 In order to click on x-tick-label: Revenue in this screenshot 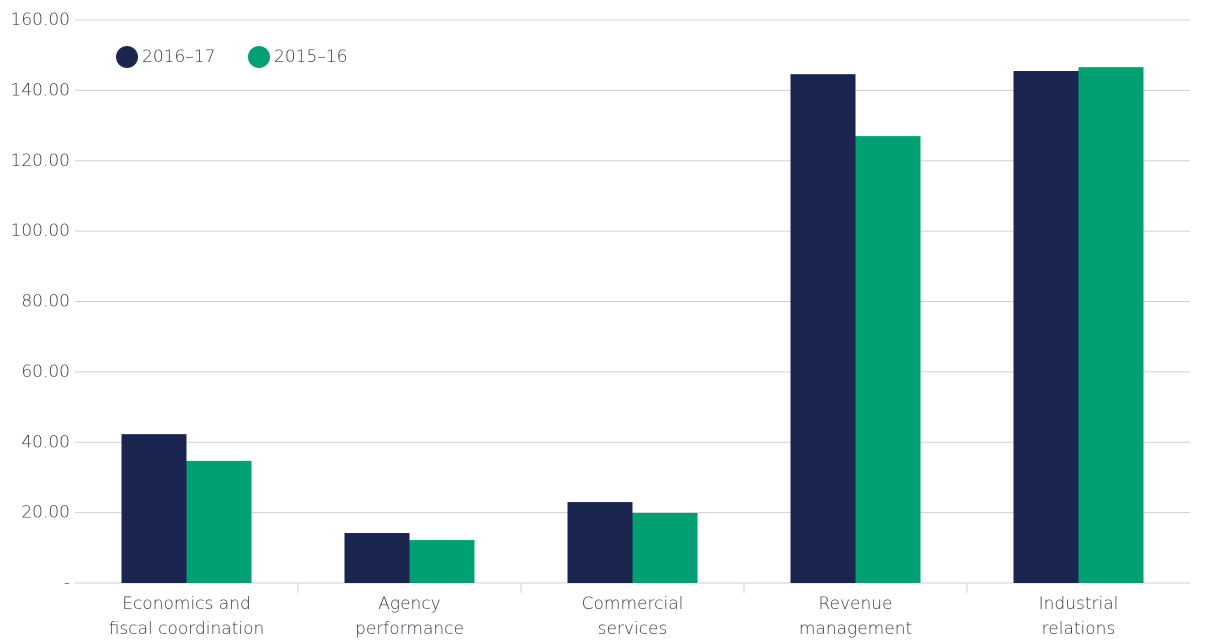, I will do `click(855, 604)`.